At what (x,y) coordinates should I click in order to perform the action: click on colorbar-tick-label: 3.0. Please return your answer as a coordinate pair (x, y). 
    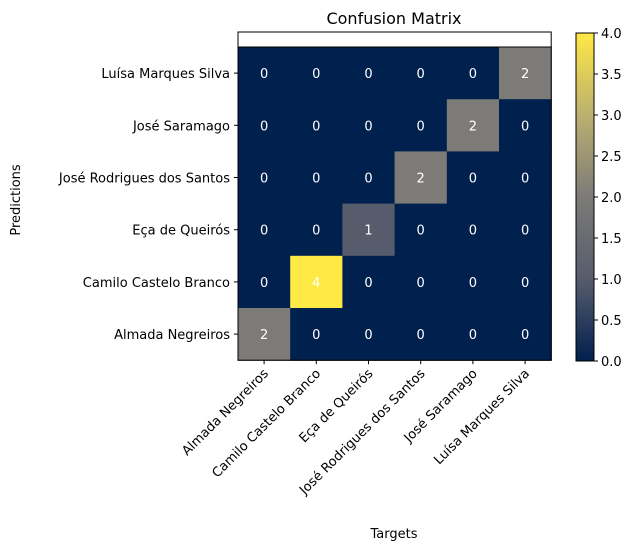
    Looking at the image, I should click on (611, 116).